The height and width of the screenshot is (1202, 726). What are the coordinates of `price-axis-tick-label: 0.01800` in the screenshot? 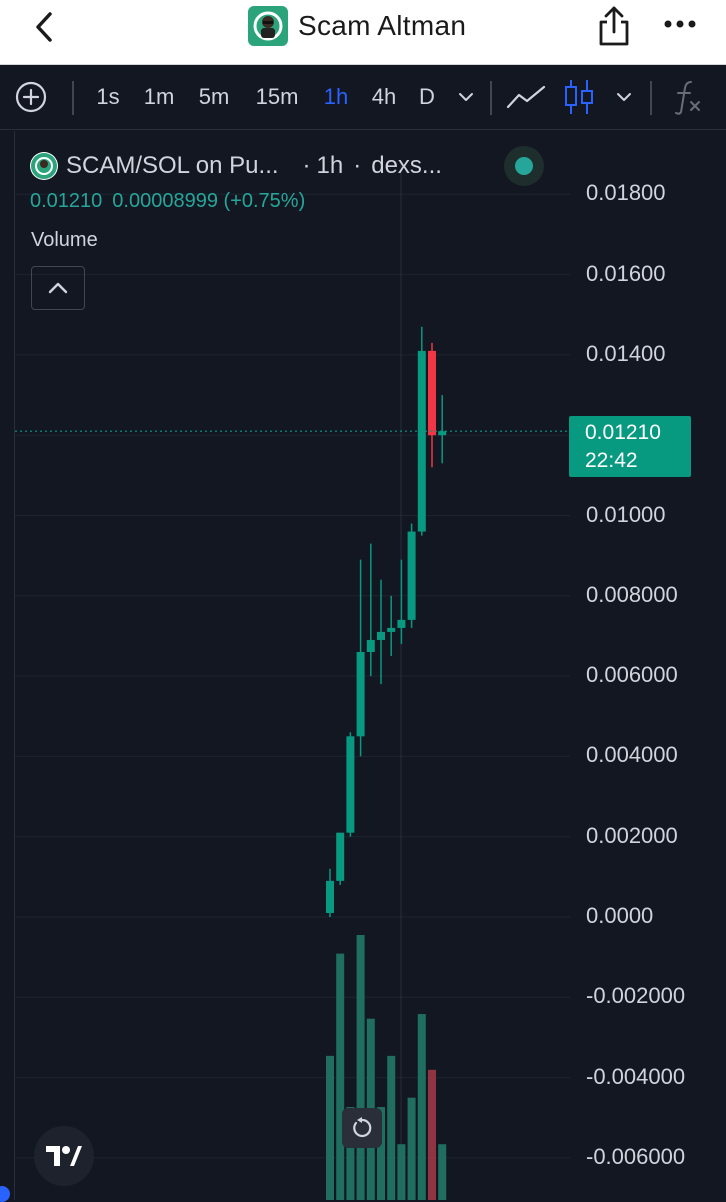 It's located at (626, 193).